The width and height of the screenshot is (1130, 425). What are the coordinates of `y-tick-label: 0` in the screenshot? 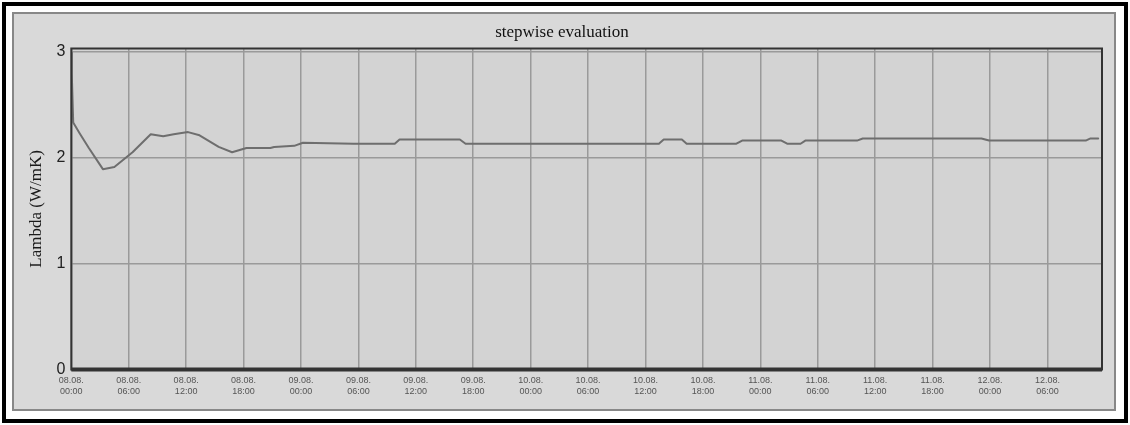 It's located at (61, 368).